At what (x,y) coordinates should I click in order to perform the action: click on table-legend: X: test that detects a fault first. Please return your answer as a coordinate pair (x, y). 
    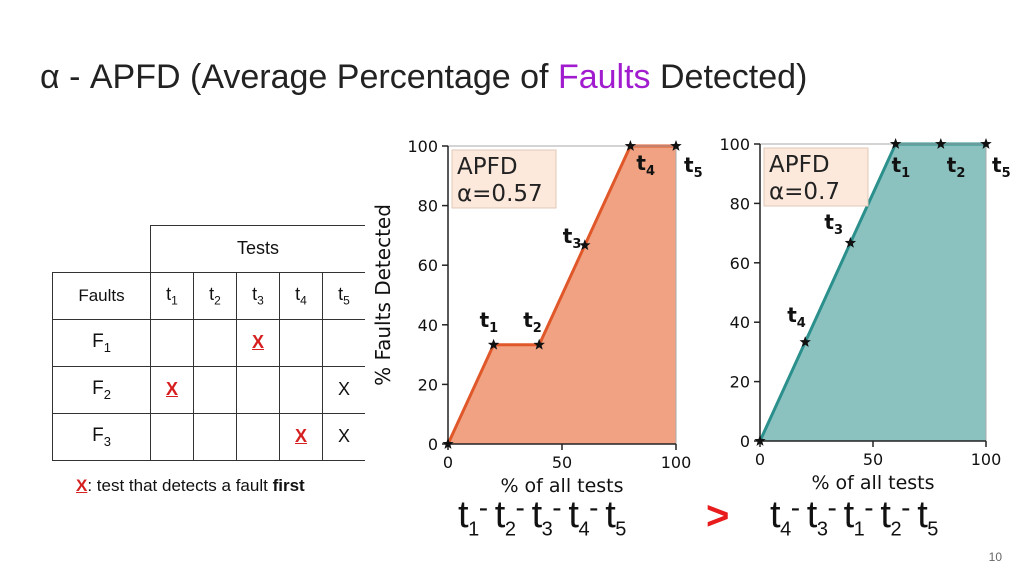
    Looking at the image, I should click on (190, 486).